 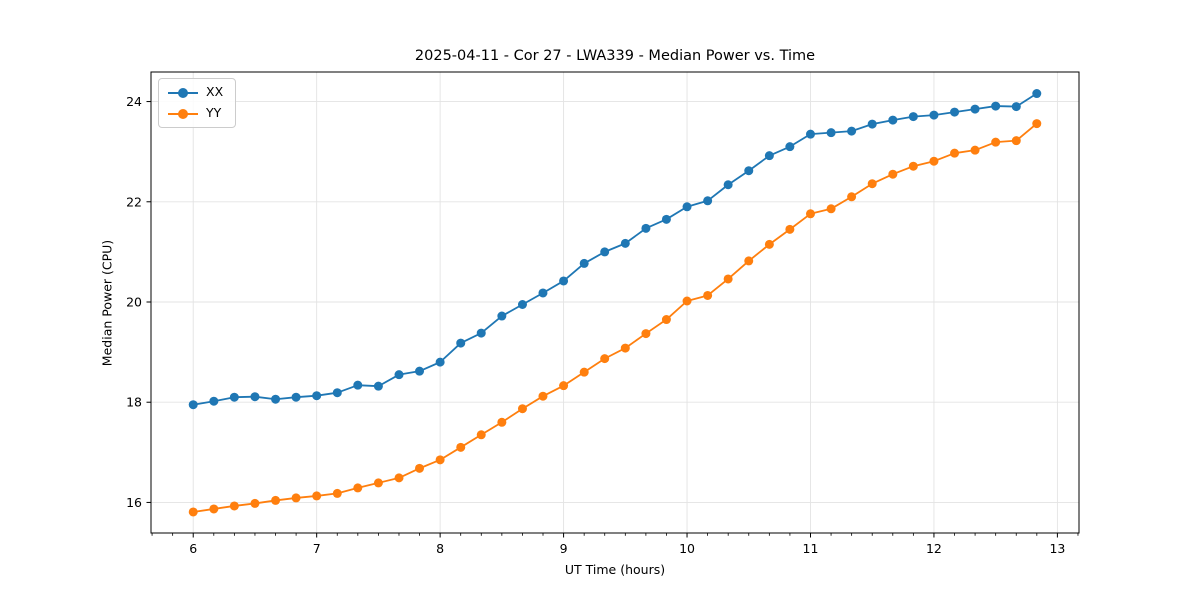 I want to click on x-tick-label: 9, so click(x=564, y=548).